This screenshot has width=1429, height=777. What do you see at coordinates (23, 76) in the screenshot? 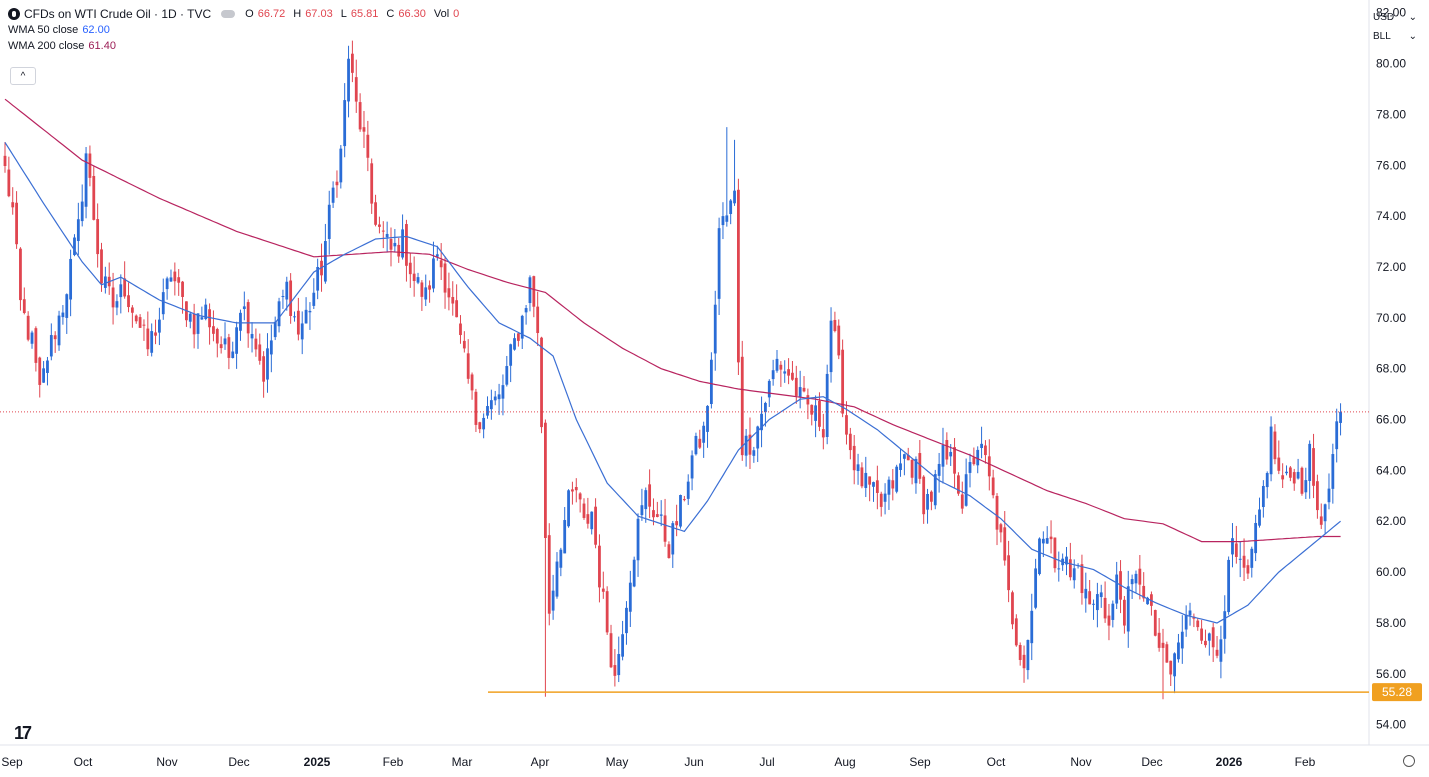
I see `collapse-legend-button: ^` at bounding box center [23, 76].